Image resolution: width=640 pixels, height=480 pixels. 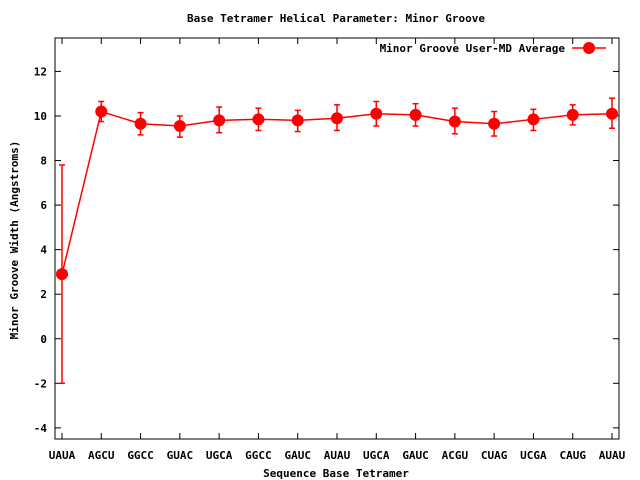 What do you see at coordinates (473, 48) in the screenshot?
I see `legend-label: Minor Groove User-MD Average` at bounding box center [473, 48].